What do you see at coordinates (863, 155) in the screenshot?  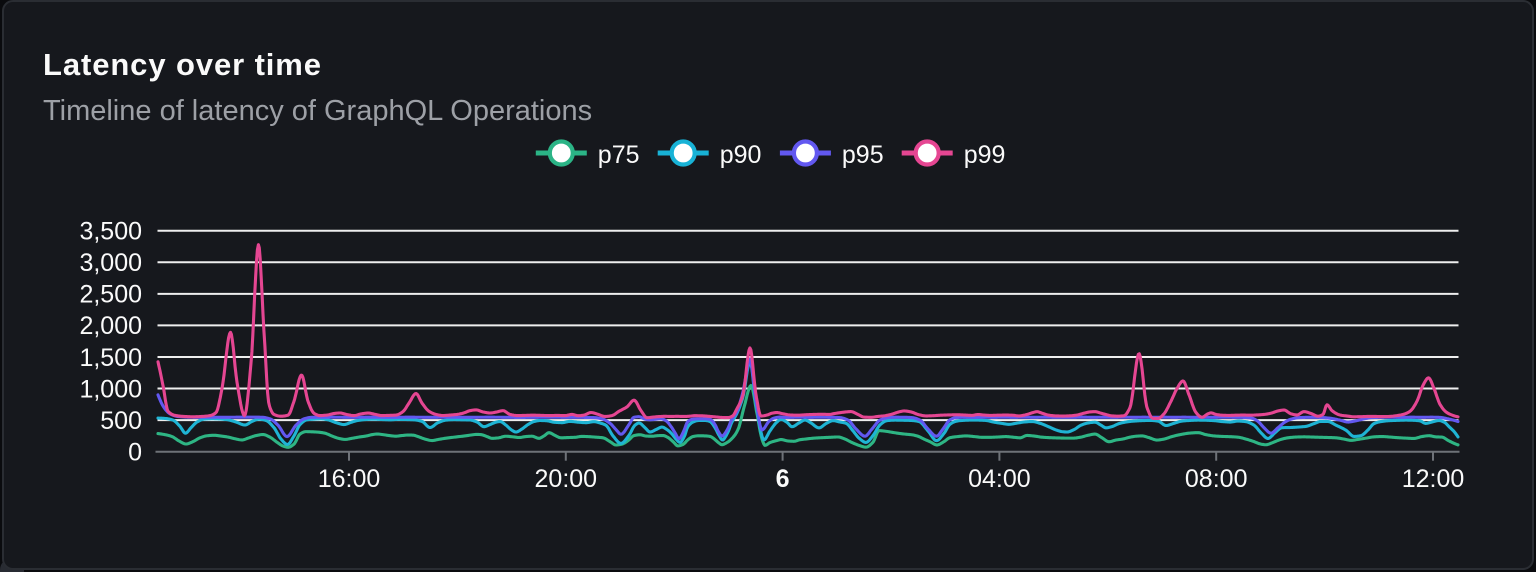 I see `svg-text: p95` at bounding box center [863, 155].